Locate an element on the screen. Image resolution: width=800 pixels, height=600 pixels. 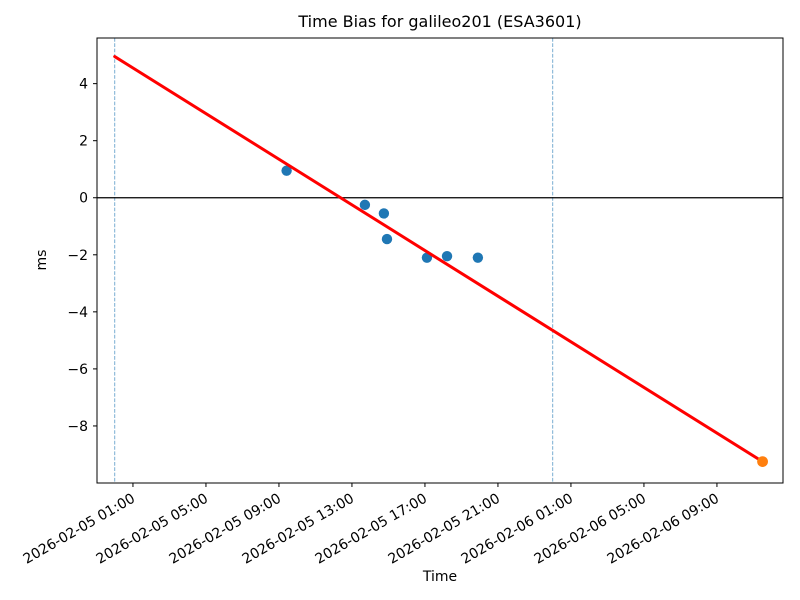
y-tick-label: −2 is located at coordinates (77, 256).